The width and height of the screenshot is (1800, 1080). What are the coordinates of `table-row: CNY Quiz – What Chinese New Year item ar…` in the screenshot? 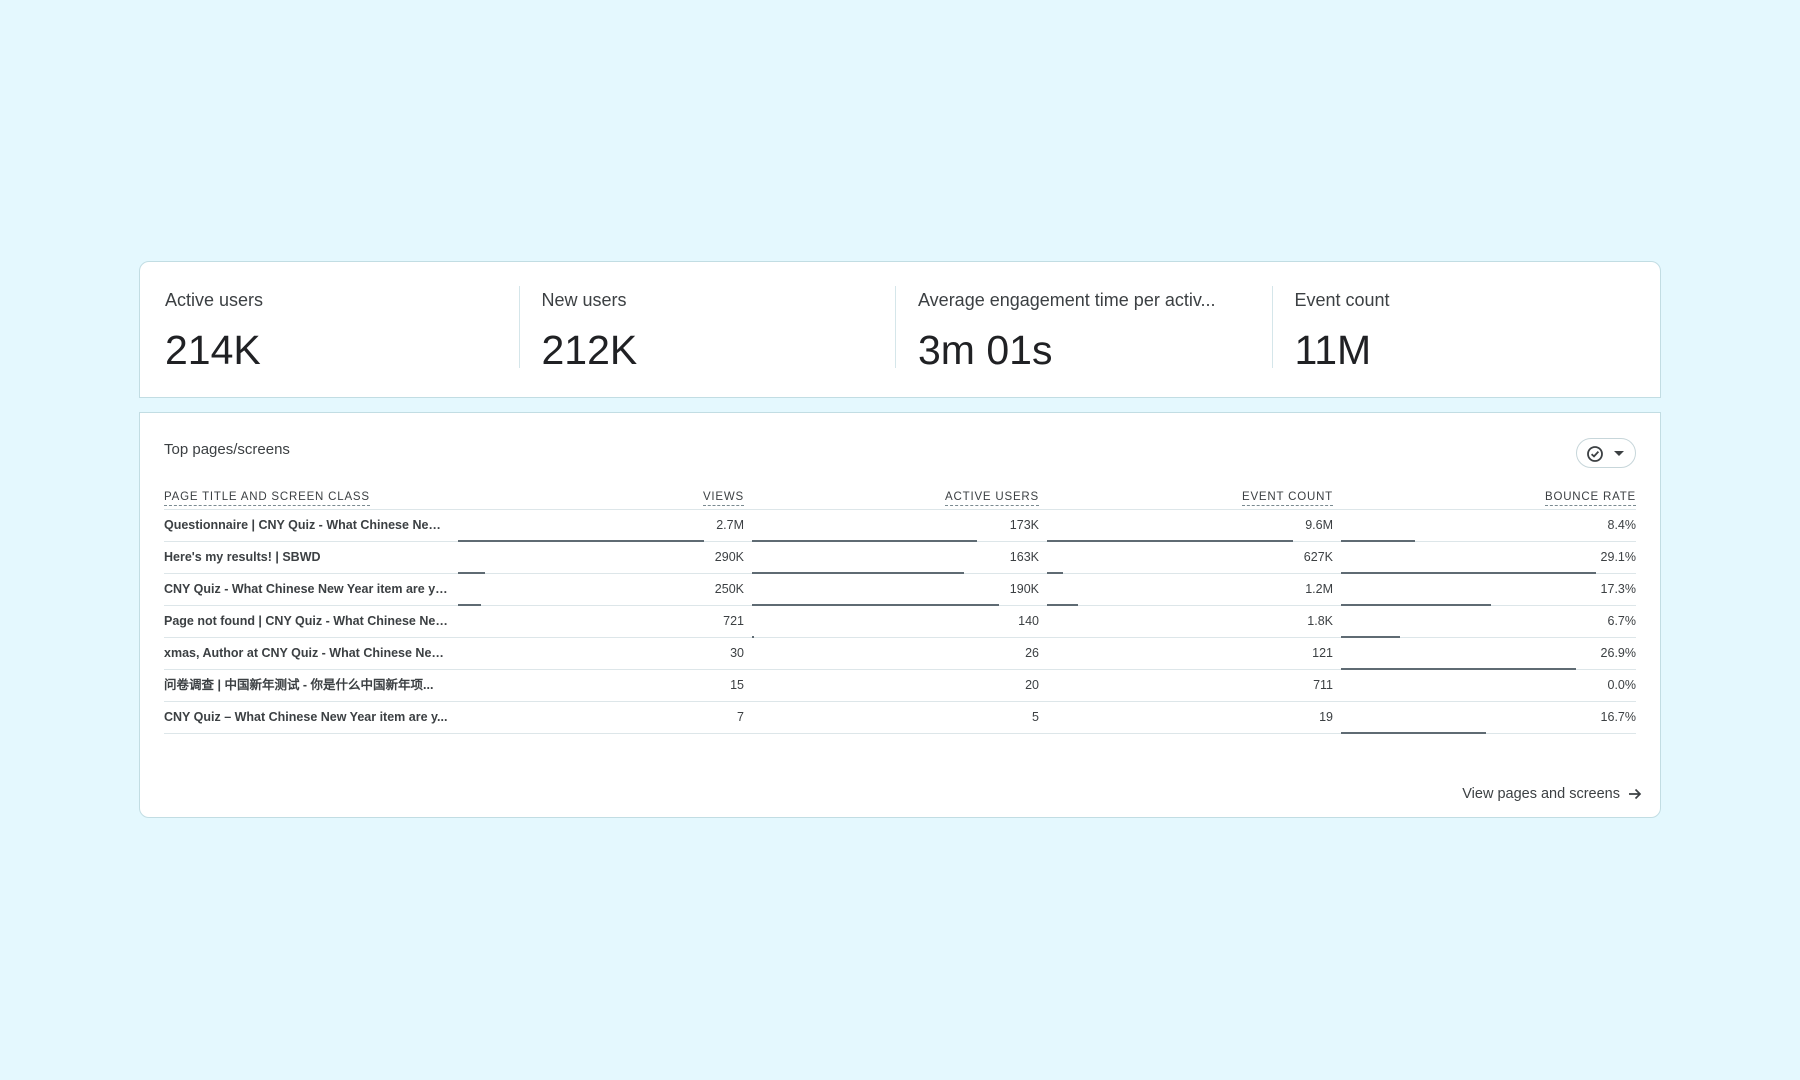 It's located at (900, 718).